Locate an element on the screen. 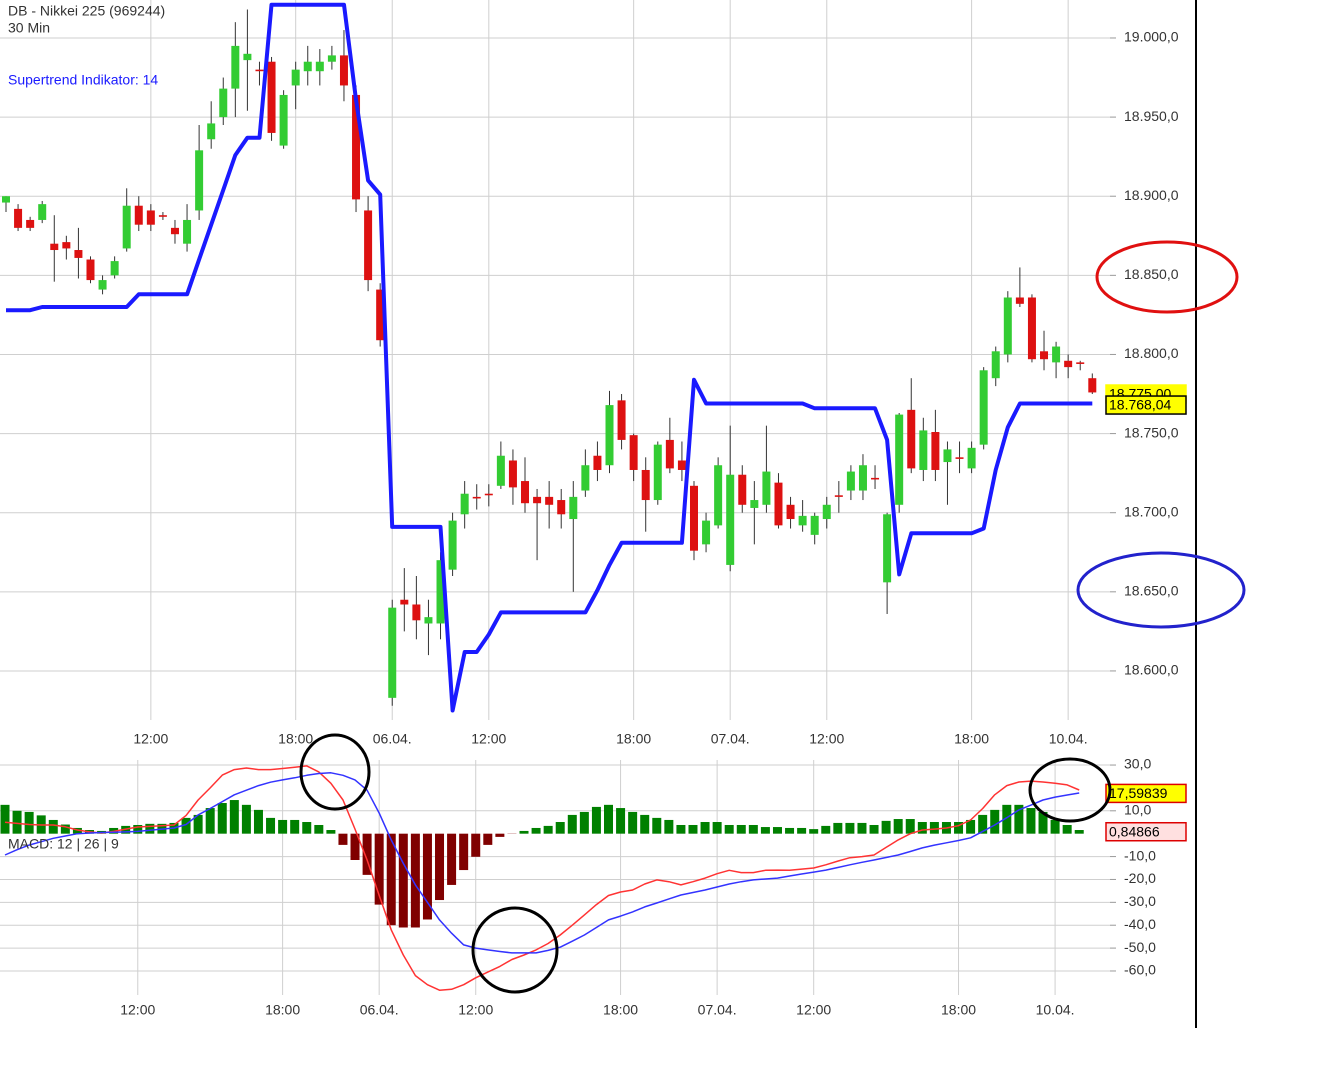 The height and width of the screenshot is (1071, 1344). y-tick-label: 18.650,0 is located at coordinates (1151, 591).